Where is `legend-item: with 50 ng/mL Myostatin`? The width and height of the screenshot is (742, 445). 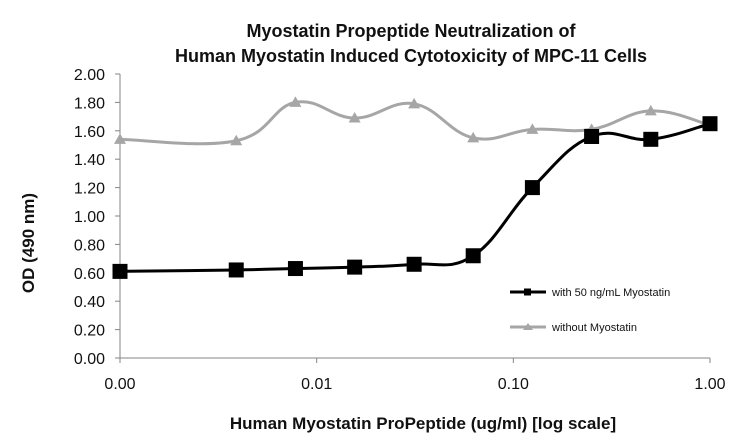
legend-item: with 50 ng/mL Myostatin is located at coordinates (590, 293).